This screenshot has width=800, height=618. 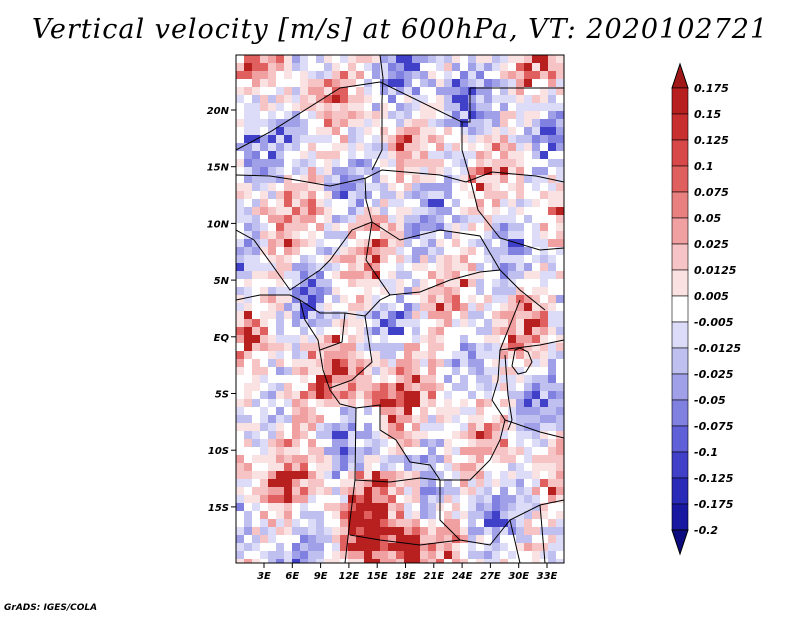 What do you see at coordinates (707, 218) in the screenshot?
I see `colorbar-label: 0.05` at bounding box center [707, 218].